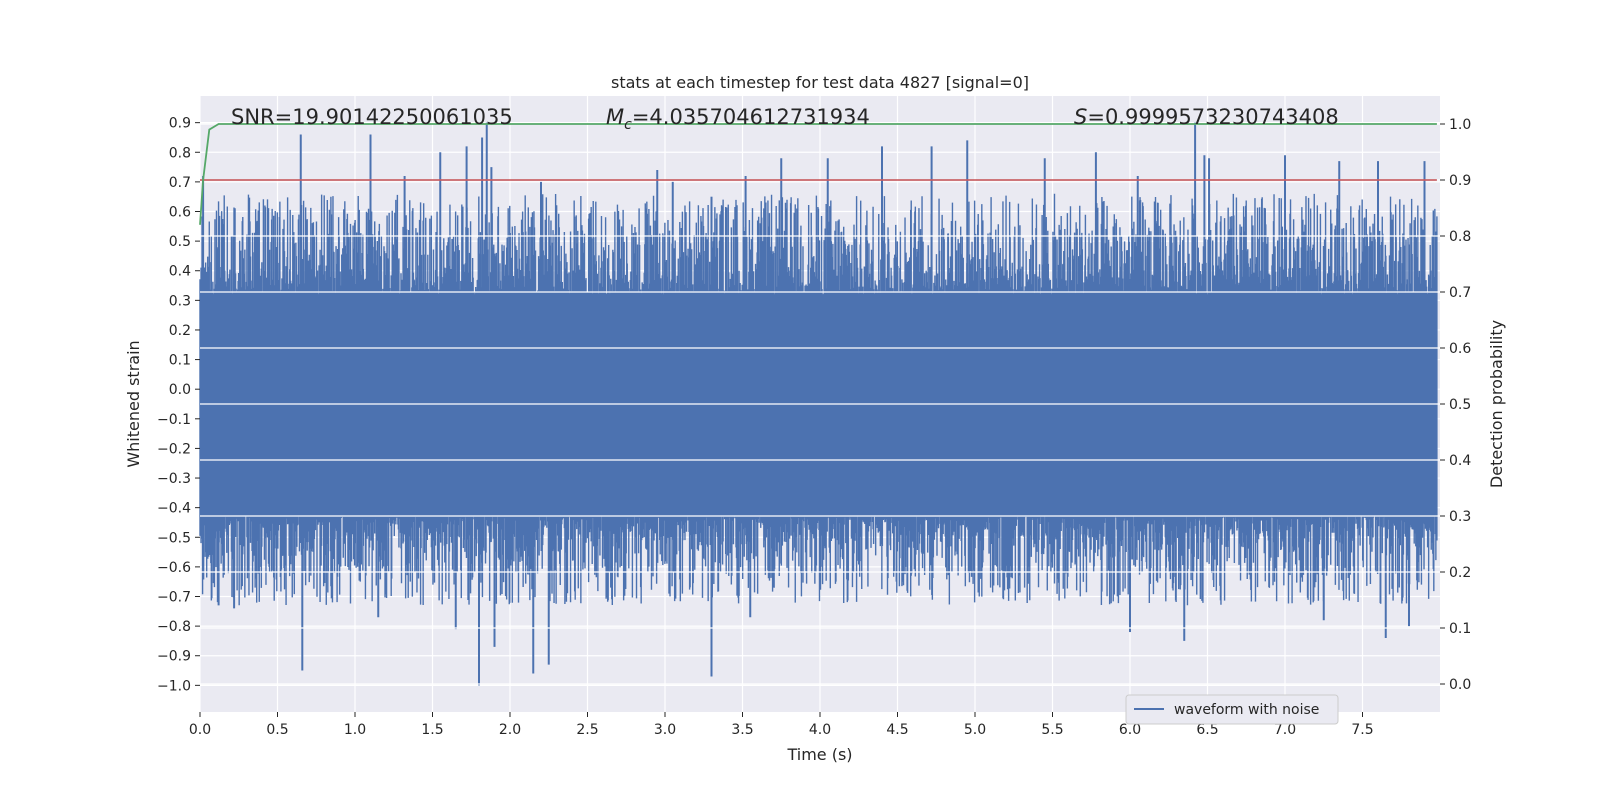 Image resolution: width=1600 pixels, height=800 pixels. Describe the element at coordinates (1460, 517) in the screenshot. I see `right-tick-label: 0.3` at that location.